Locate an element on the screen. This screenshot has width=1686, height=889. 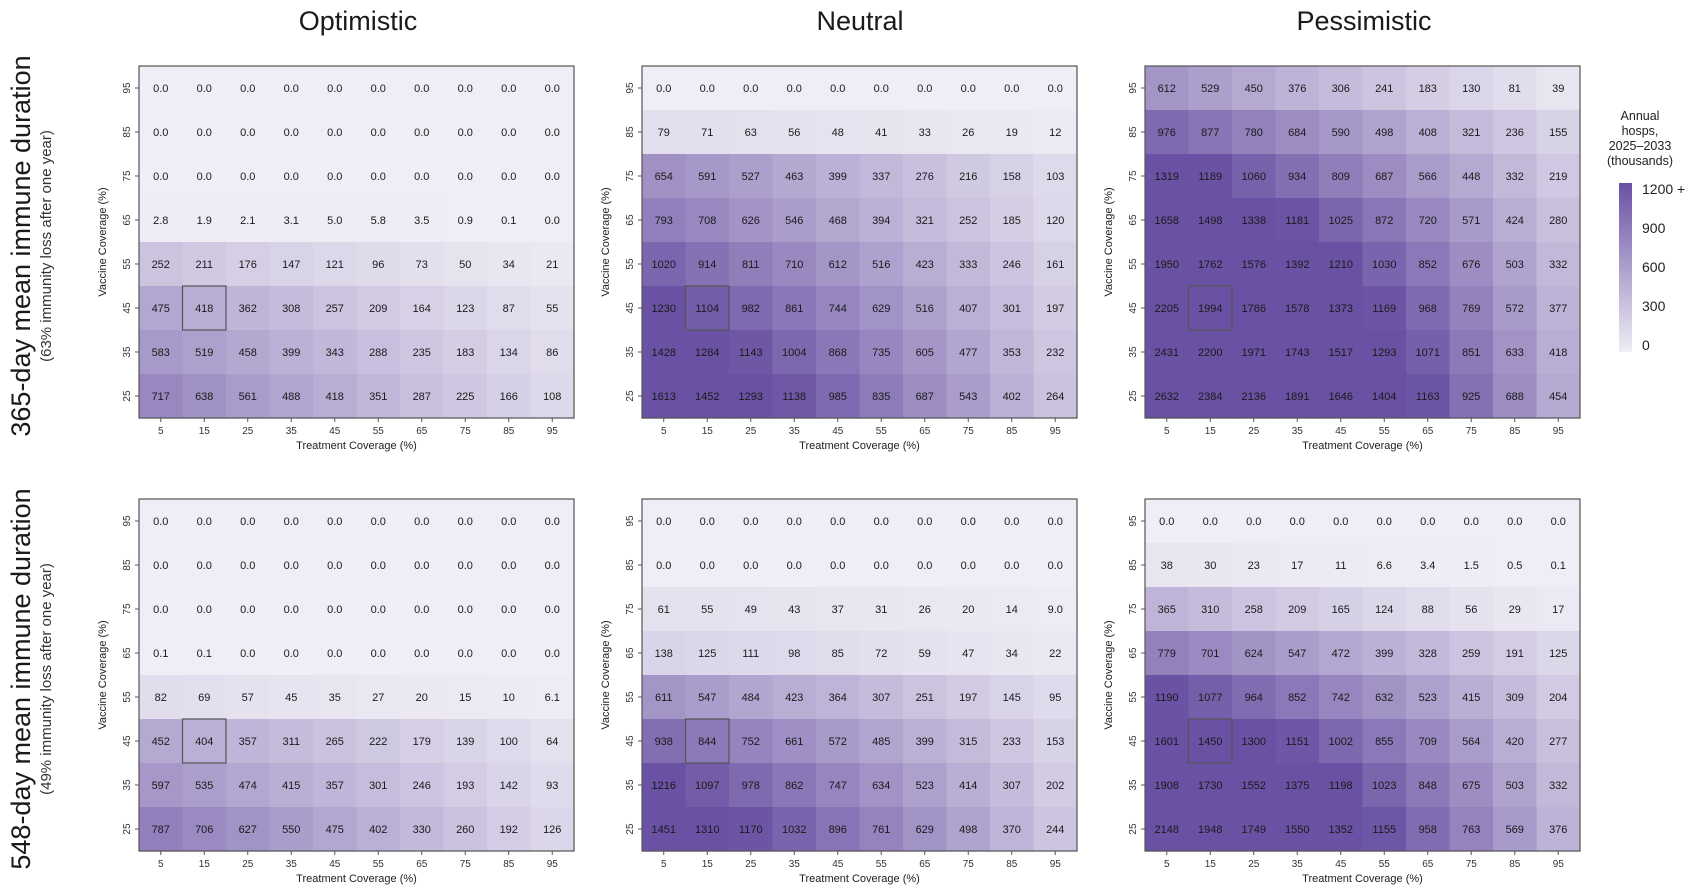
cell-value-label: 835 is located at coordinates (881, 397).